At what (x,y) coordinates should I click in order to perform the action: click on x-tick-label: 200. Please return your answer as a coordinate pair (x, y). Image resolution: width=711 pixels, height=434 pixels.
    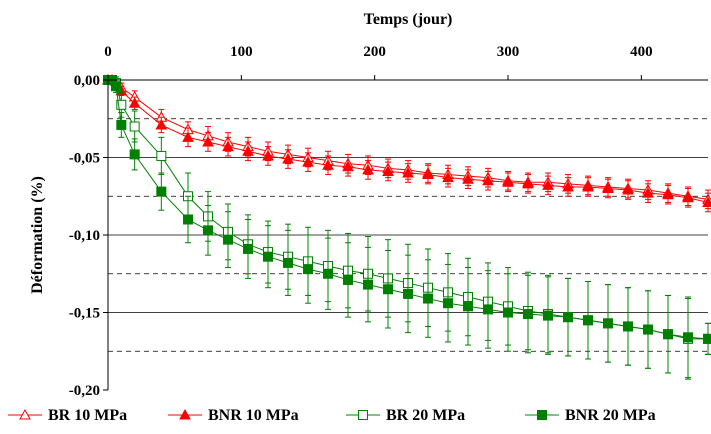
    Looking at the image, I should click on (374, 52).